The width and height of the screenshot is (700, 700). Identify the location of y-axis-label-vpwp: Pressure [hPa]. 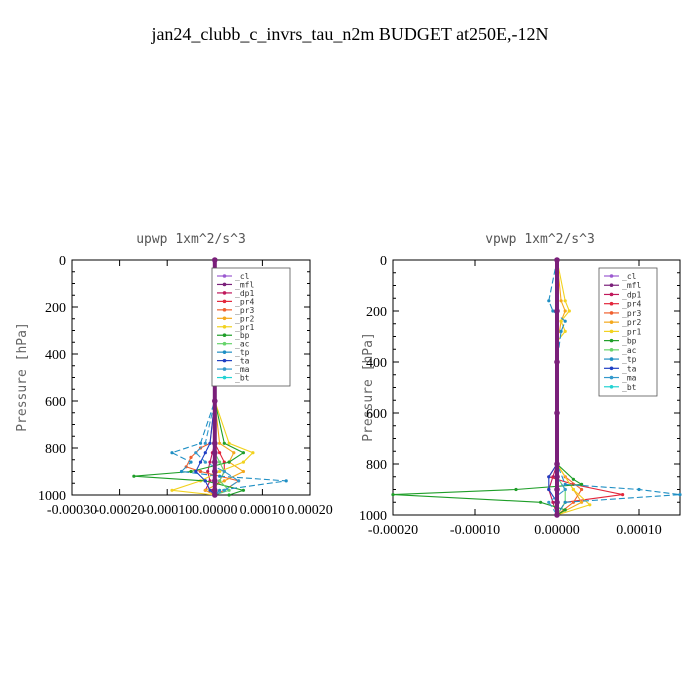
(368, 387).